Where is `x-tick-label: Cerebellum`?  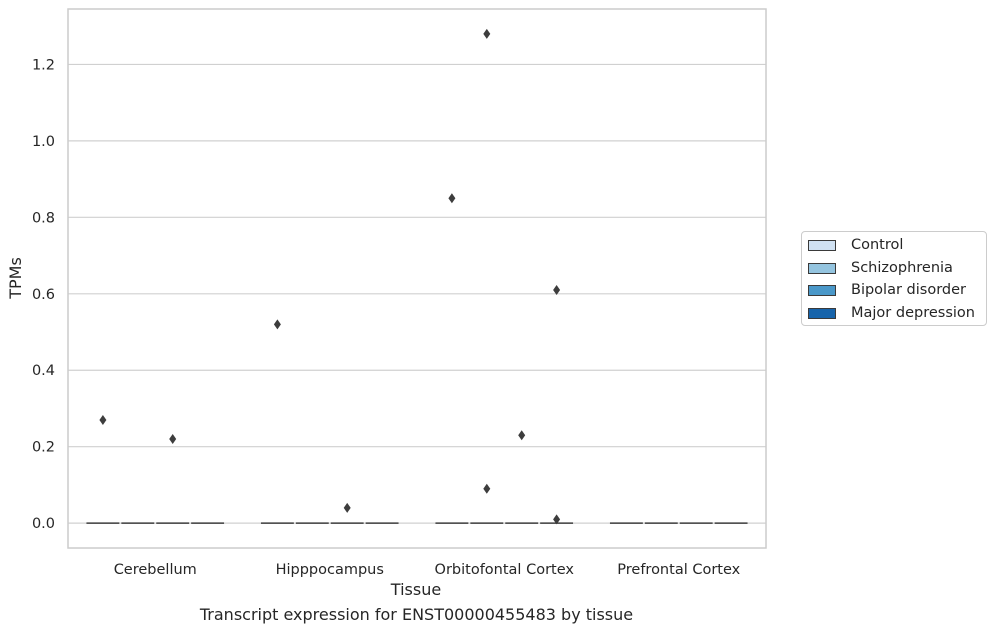
x-tick-label: Cerebellum is located at coordinates (155, 570).